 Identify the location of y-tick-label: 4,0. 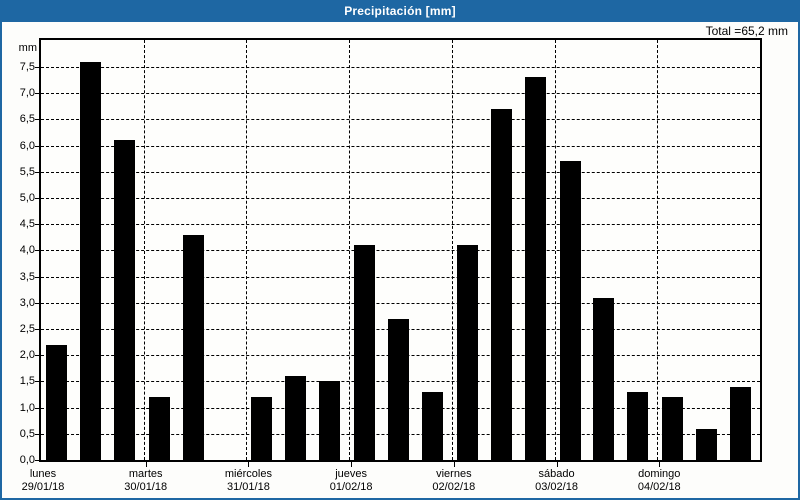
(27, 250).